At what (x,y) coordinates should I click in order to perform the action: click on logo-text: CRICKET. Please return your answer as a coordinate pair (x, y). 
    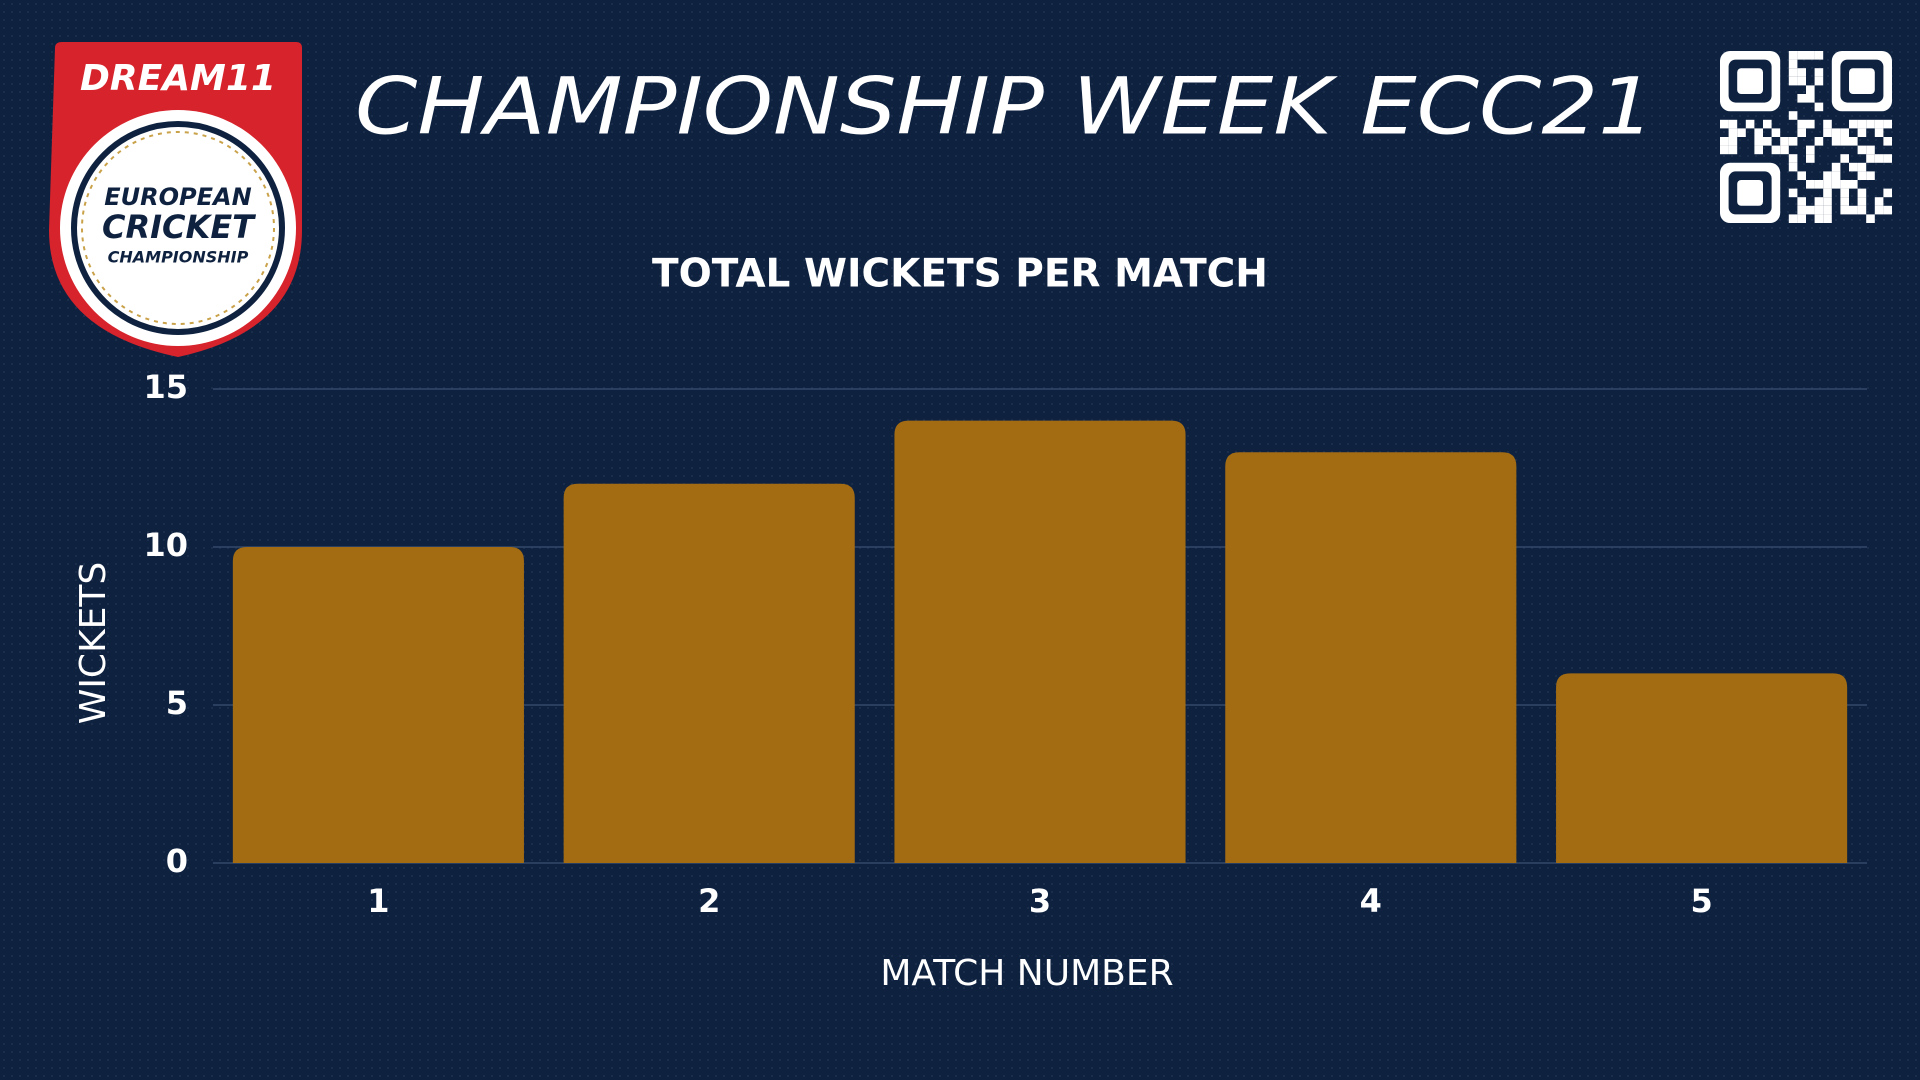
    Looking at the image, I should click on (179, 227).